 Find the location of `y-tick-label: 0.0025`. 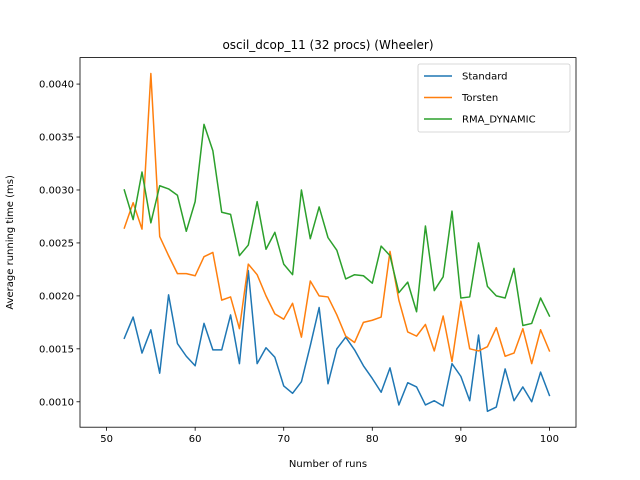

y-tick-label: 0.0025 is located at coordinates (56, 244).